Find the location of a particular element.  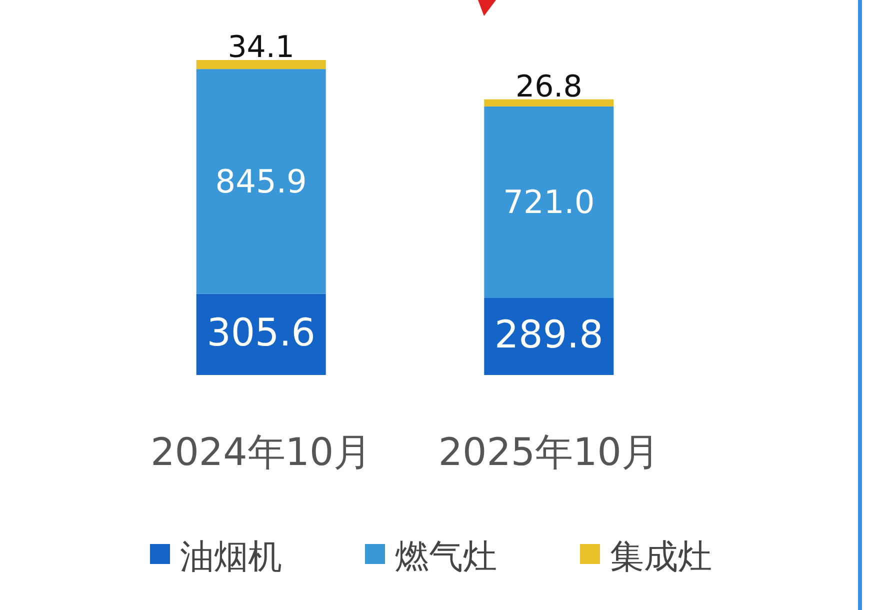

x-tick-label: 2025年10月 is located at coordinates (549, 452).